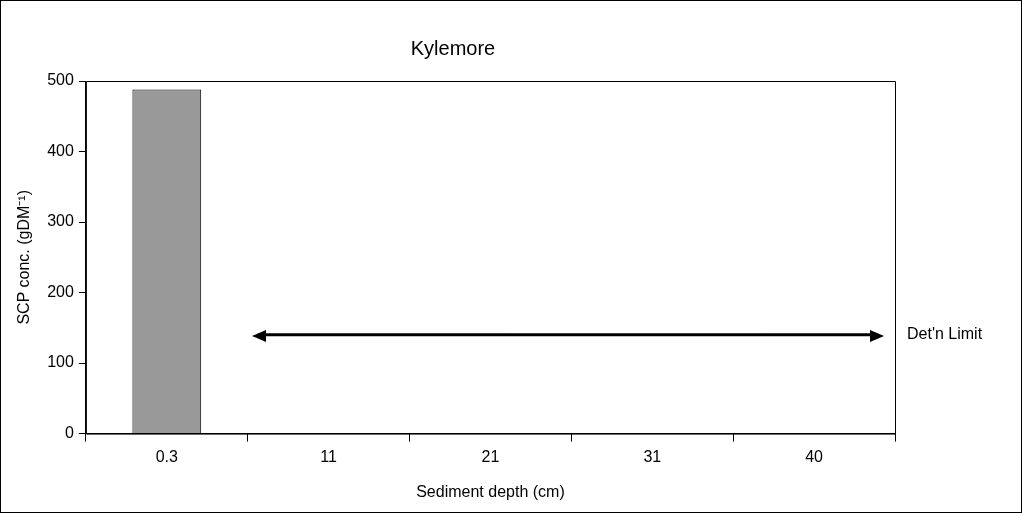 The width and height of the screenshot is (1022, 513). I want to click on ref-line-label: Det'n Limit, so click(945, 334).